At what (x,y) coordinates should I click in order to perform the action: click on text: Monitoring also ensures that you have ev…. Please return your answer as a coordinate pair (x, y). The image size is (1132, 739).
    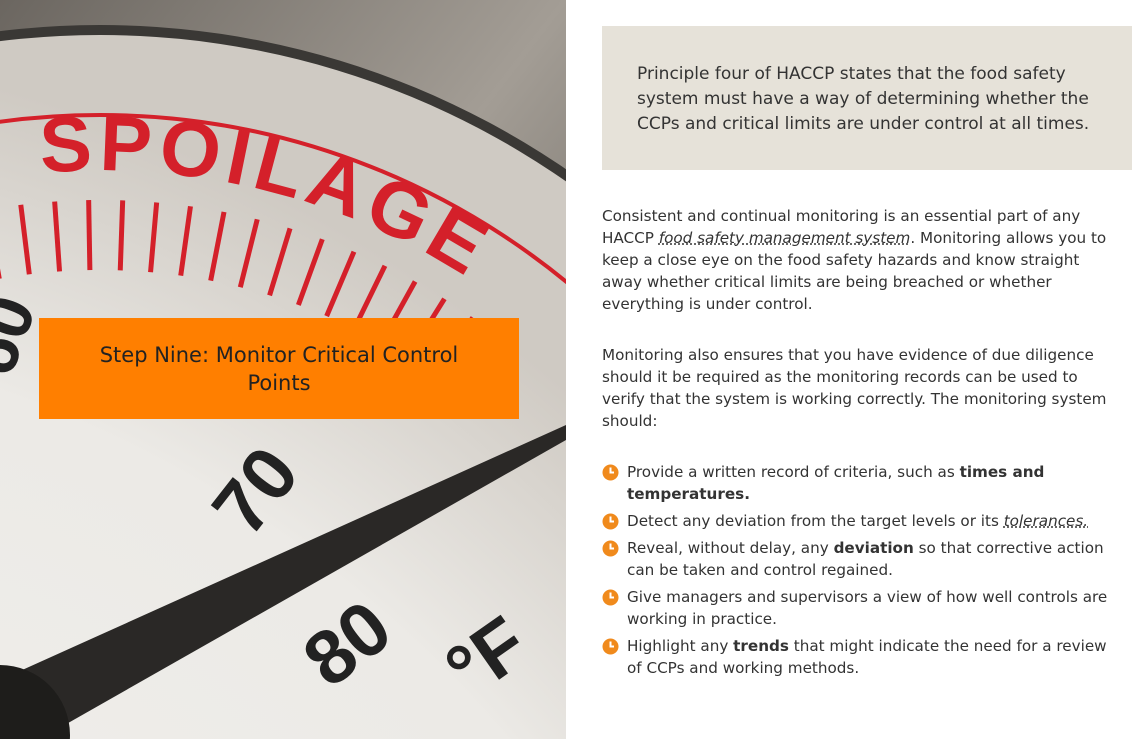
    Looking at the image, I should click on (854, 388).